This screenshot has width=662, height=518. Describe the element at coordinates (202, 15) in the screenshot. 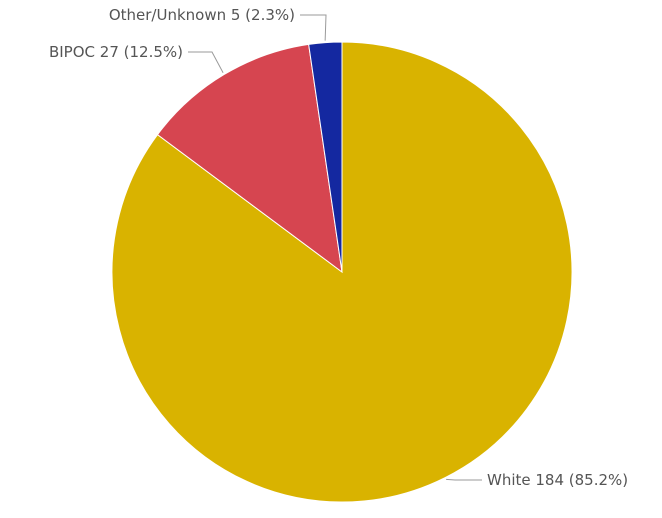

I see `slice-label: Other/Unknown 5 (2.3%)` at that location.